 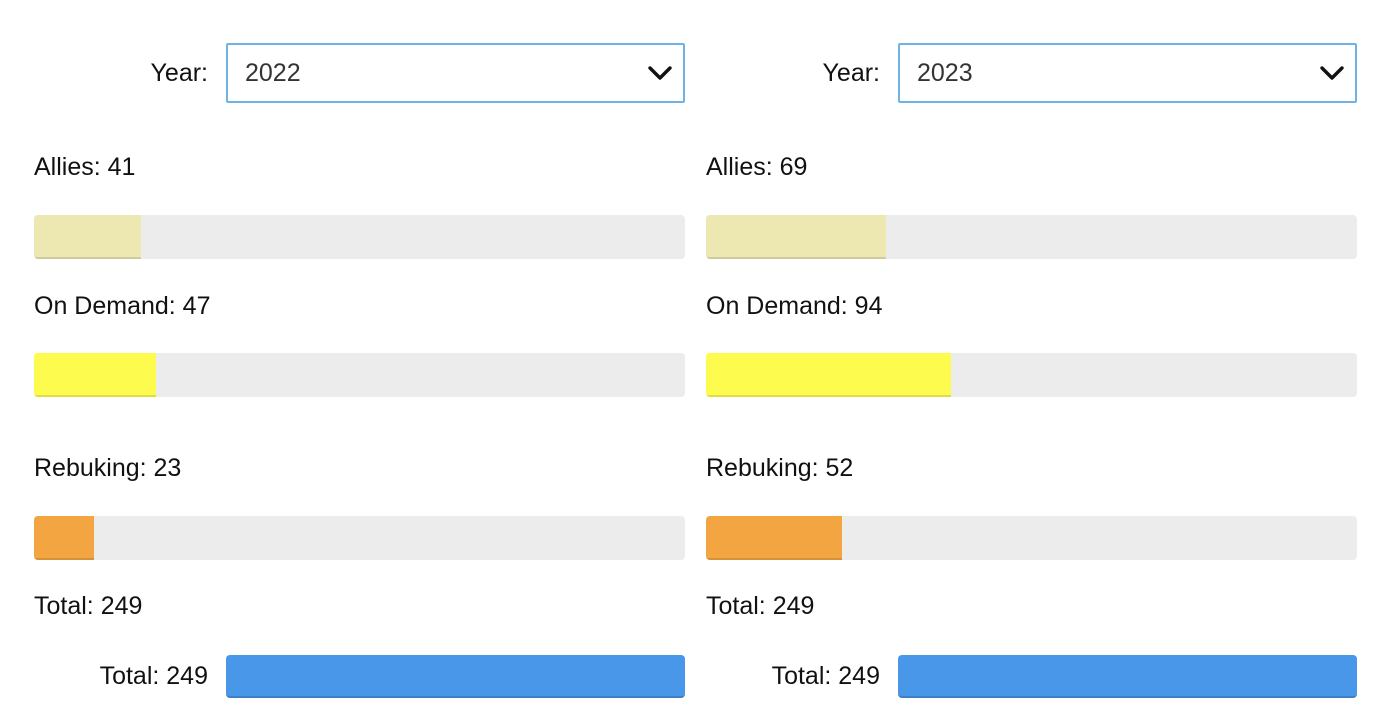 What do you see at coordinates (780, 468) in the screenshot?
I see `rebuking-label: Rebuking: 52` at bounding box center [780, 468].